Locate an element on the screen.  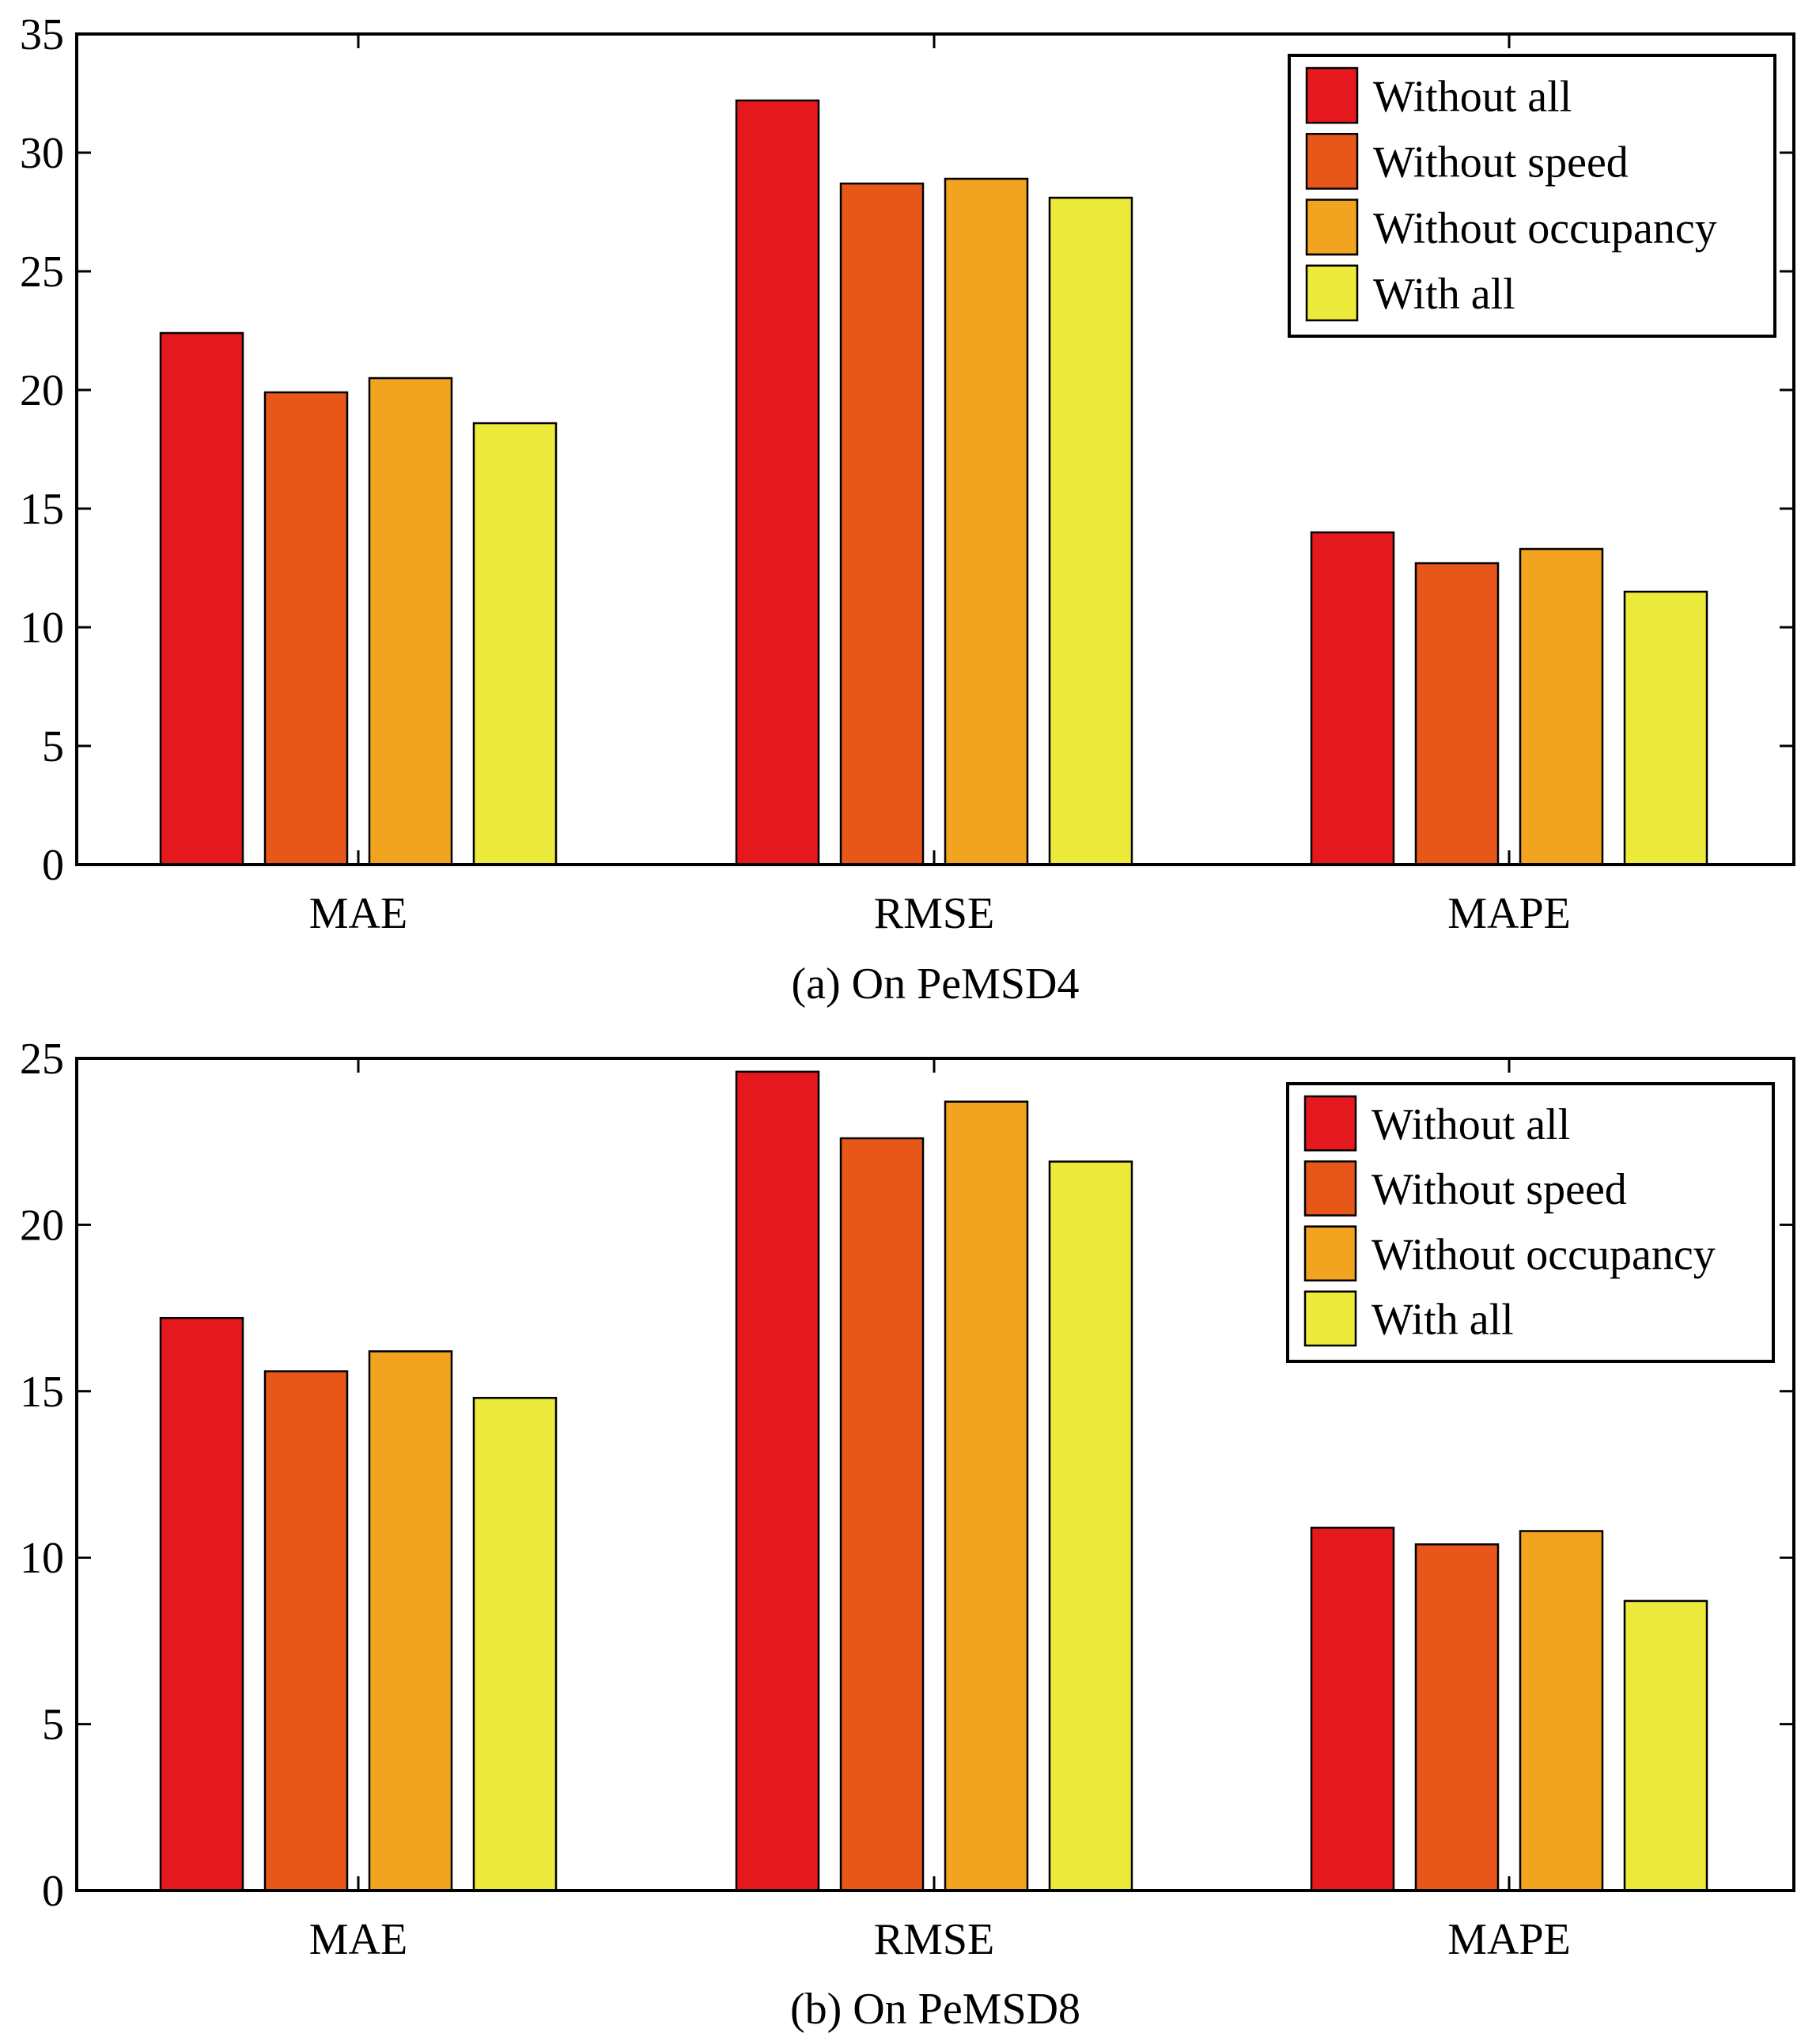
panel-caption: (a) On PeMSD4 is located at coordinates (936, 984).